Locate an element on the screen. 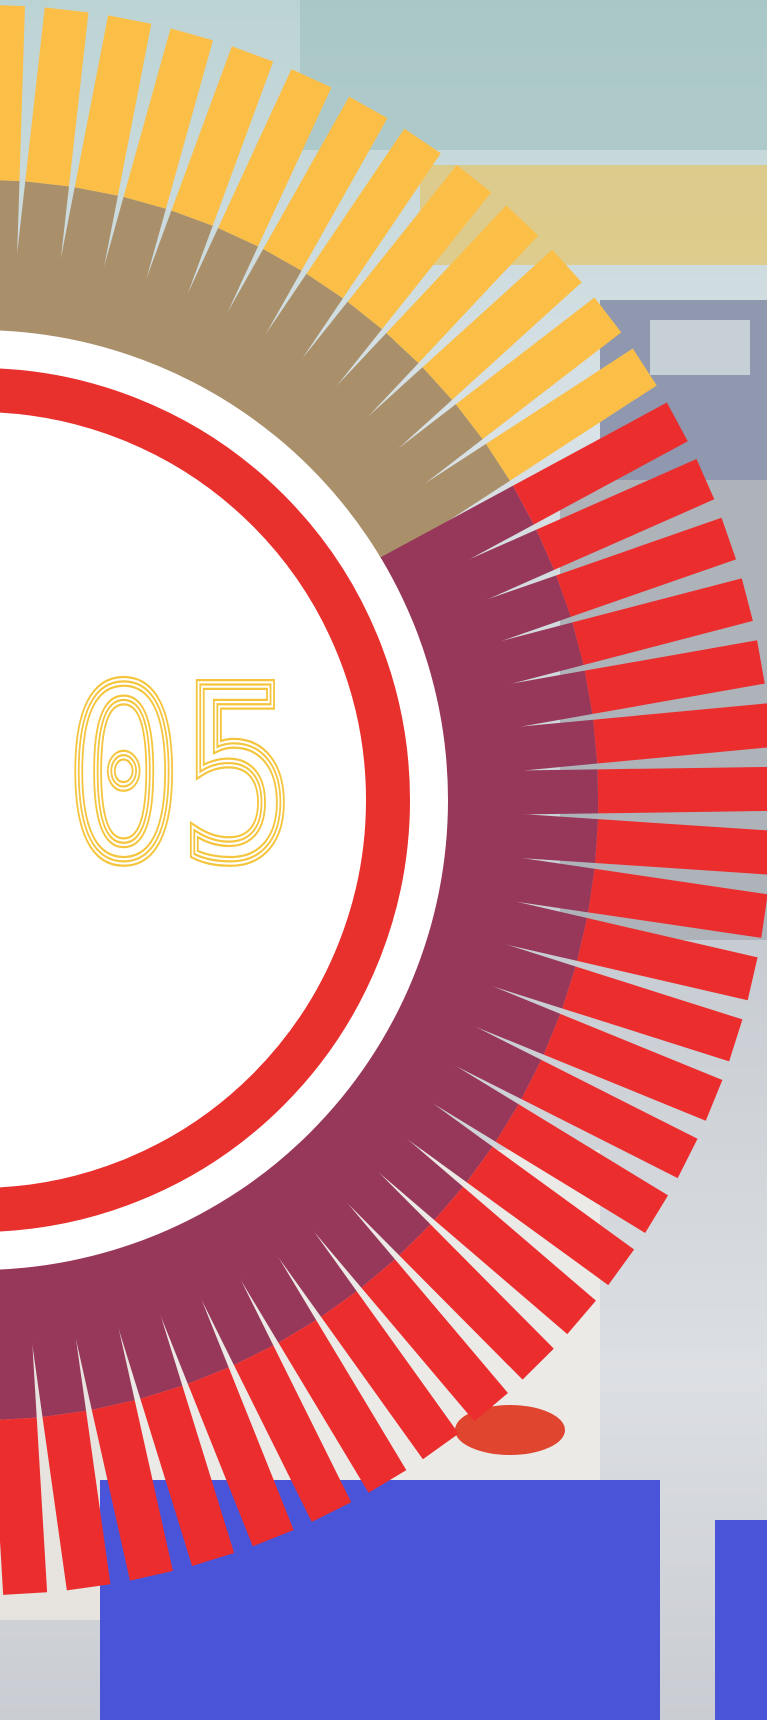  machine-screen is located at coordinates (700, 347).